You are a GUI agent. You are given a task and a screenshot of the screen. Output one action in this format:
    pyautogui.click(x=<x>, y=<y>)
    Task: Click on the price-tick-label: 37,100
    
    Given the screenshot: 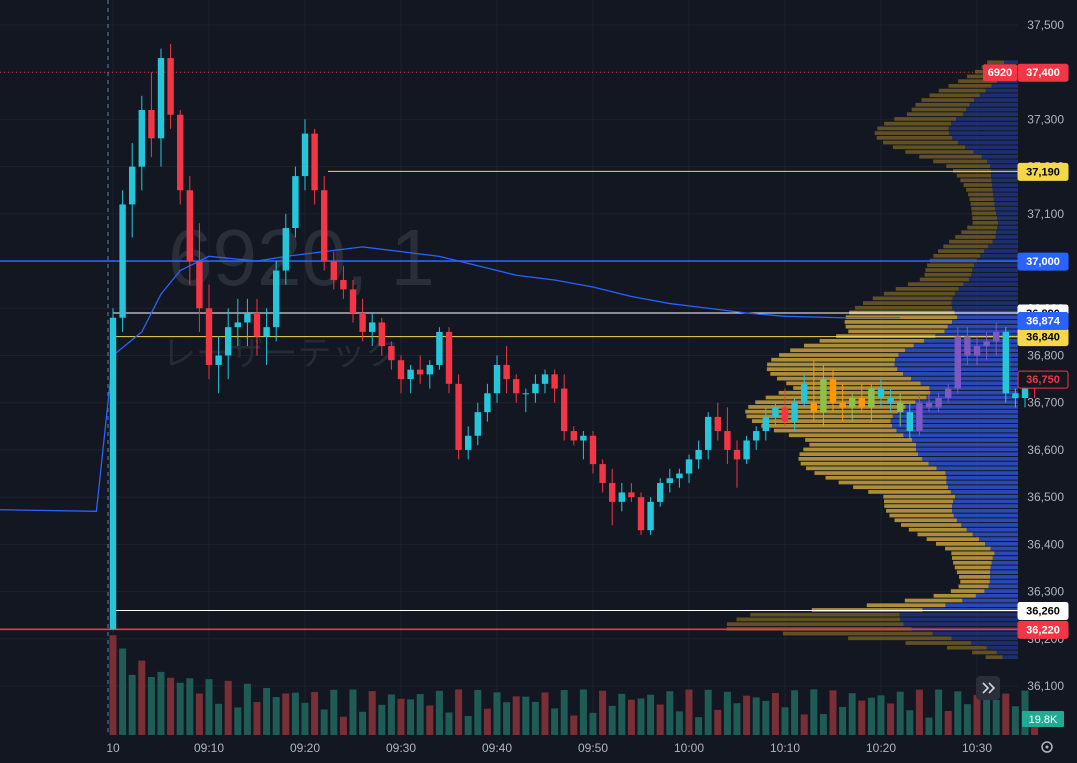 What is the action you would take?
    pyautogui.click(x=1045, y=214)
    